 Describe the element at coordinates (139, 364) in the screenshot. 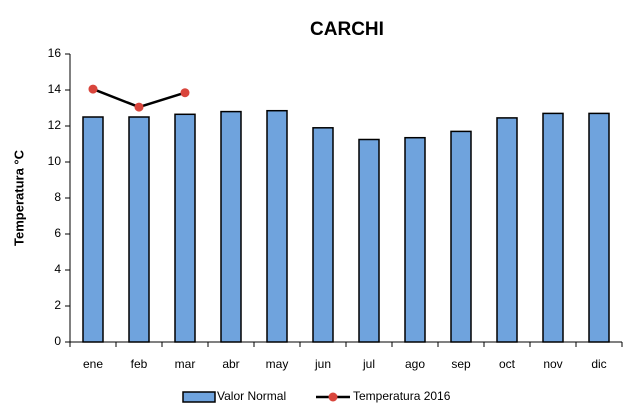

I see `x-tick-label: feb` at that location.